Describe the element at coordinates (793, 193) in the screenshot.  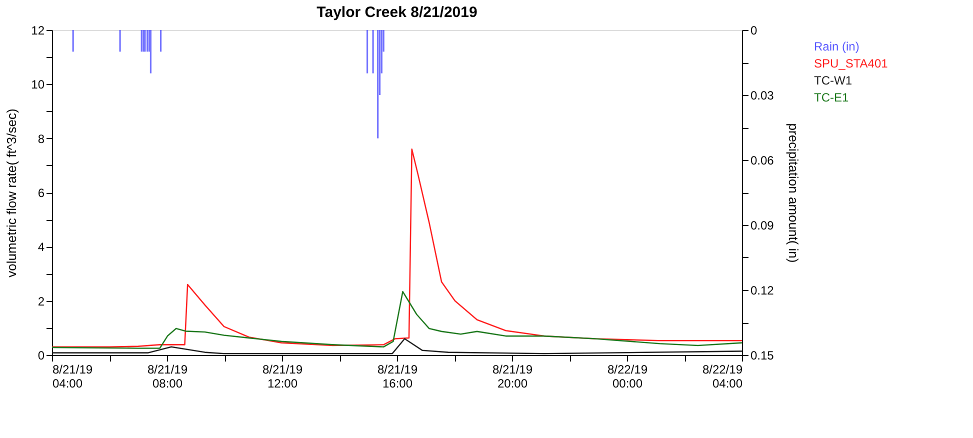
I see `y2-axis-title: precipitation amount( in)` at that location.